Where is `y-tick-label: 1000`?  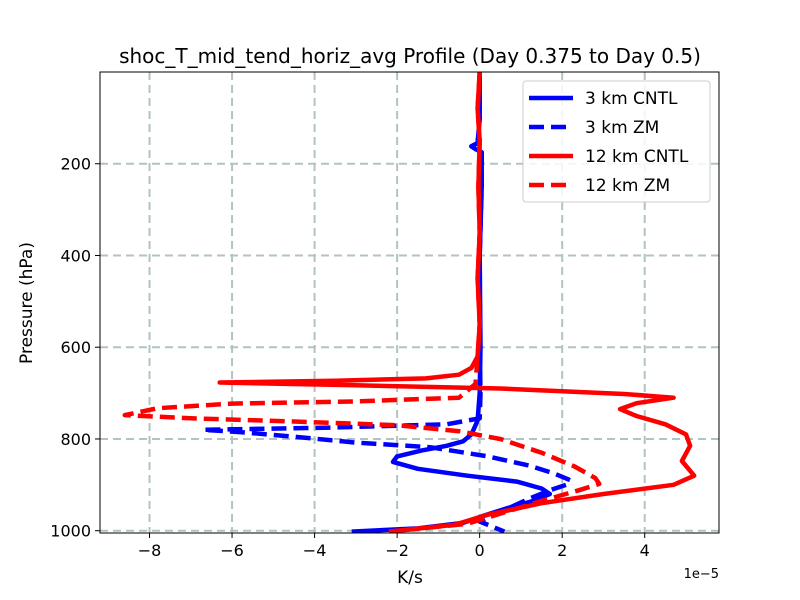
y-tick-label: 1000 is located at coordinates (70, 531).